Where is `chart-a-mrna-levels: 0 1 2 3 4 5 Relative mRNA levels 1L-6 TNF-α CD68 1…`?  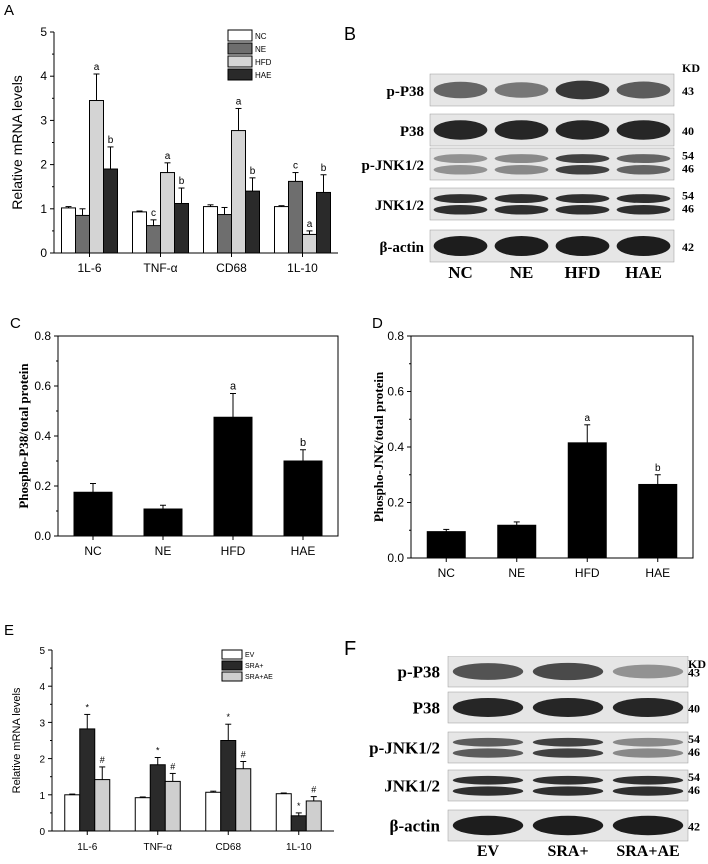 chart-a-mrna-levels: 0 1 2 3 4 5 Relative mRNA levels 1L-6 TNF-α CD68 1… is located at coordinates (173, 150).